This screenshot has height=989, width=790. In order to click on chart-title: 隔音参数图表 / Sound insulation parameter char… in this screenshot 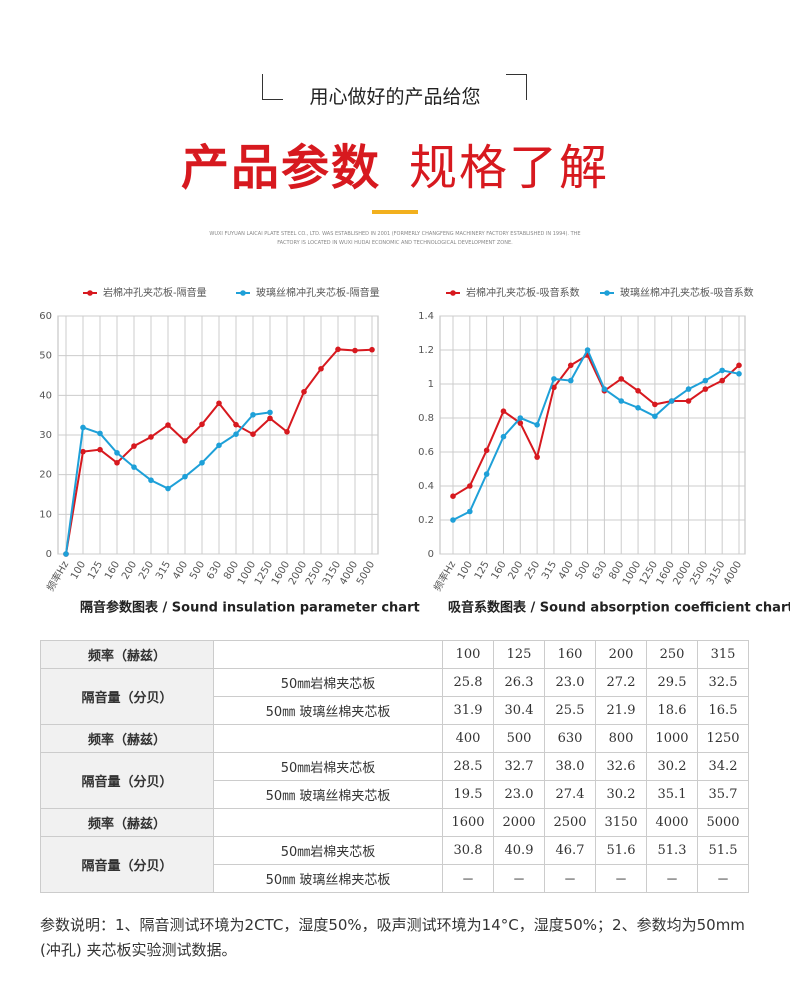, I will do `click(250, 608)`.